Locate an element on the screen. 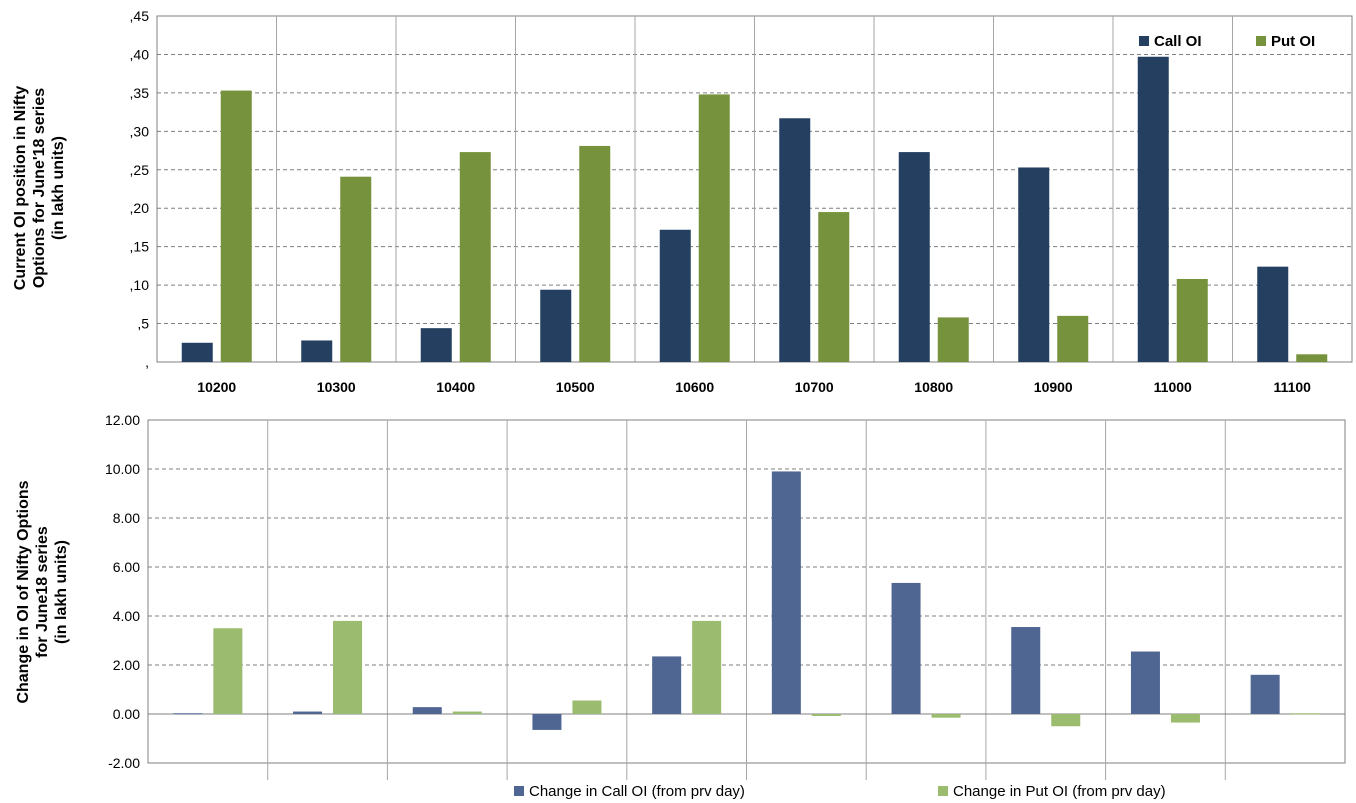 The image size is (1356, 803). legend-label: Call OI is located at coordinates (1178, 41).